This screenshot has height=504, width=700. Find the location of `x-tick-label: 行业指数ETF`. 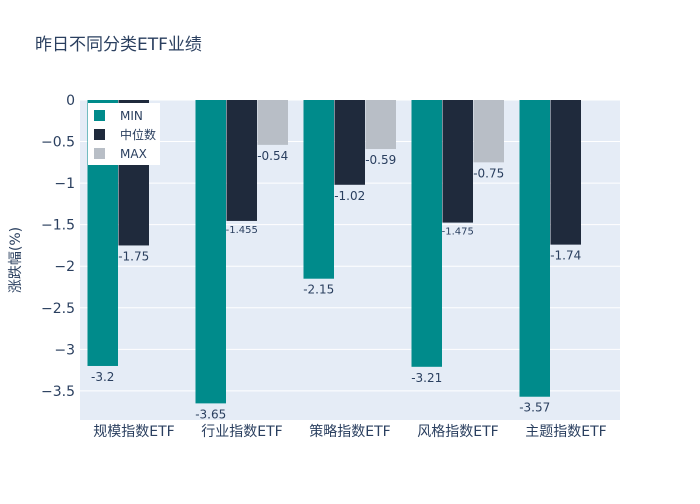

x-tick-label: 行业指数ETF is located at coordinates (241, 432).